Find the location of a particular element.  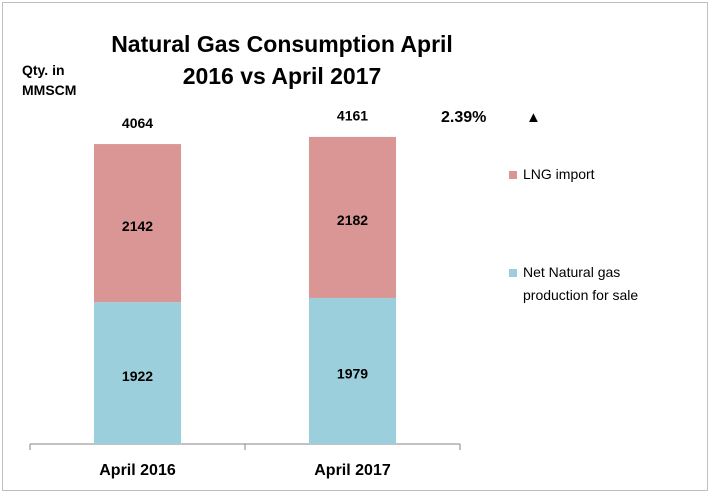

change-annotation: 2.39% is located at coordinates (463, 117).